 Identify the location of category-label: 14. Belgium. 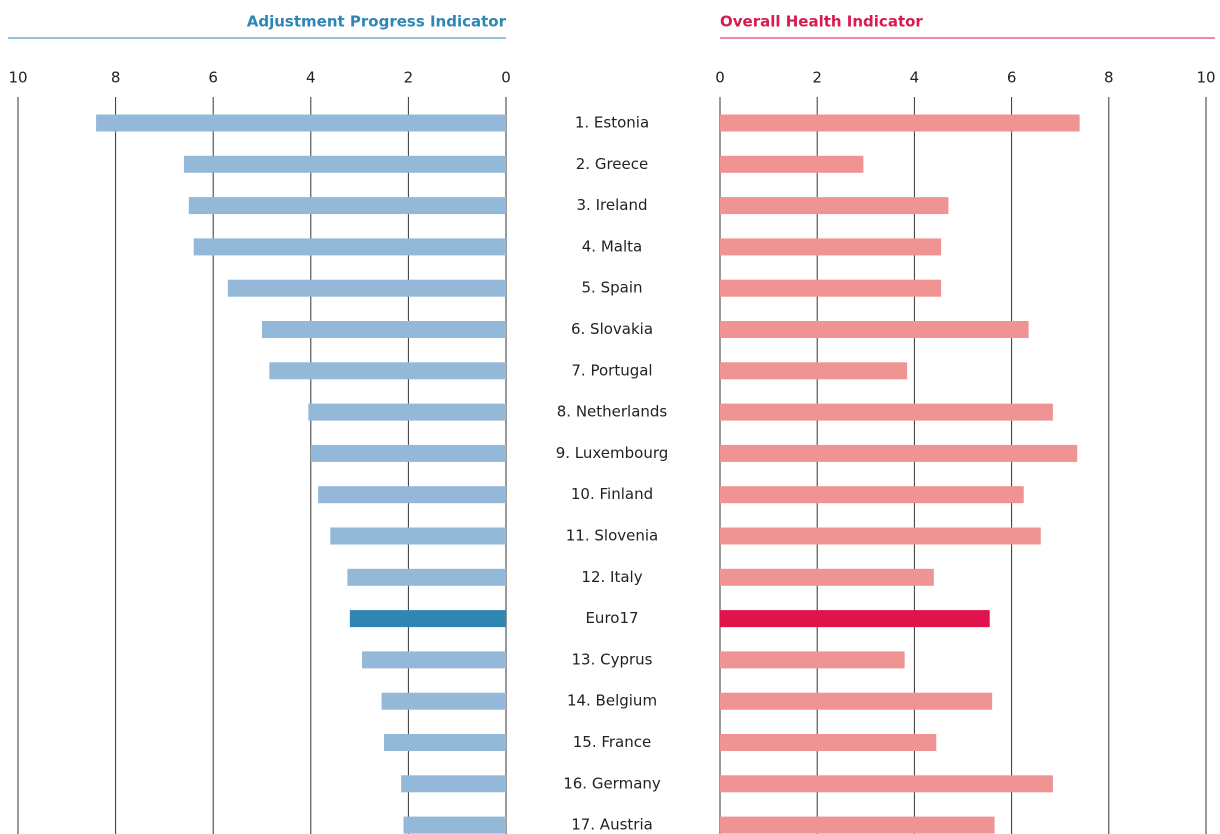
(612, 701).